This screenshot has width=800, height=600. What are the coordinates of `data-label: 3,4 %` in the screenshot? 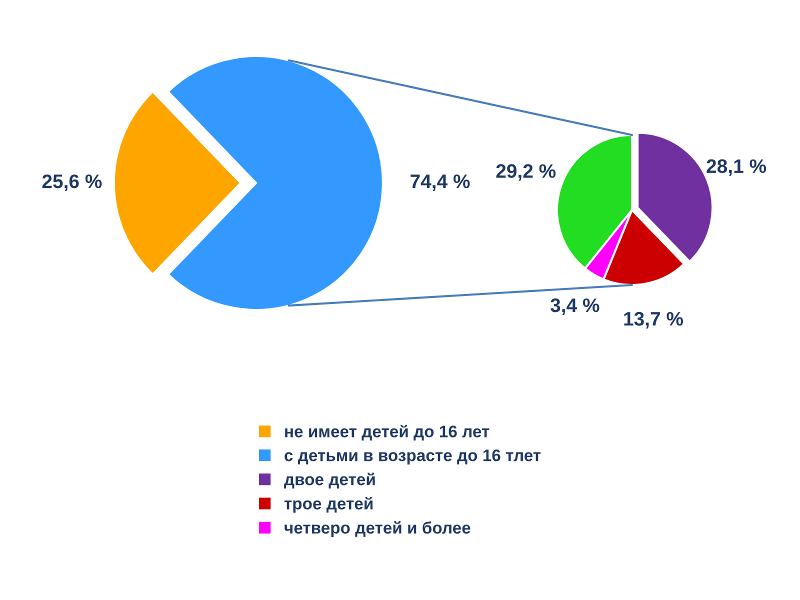 It's located at (575, 306).